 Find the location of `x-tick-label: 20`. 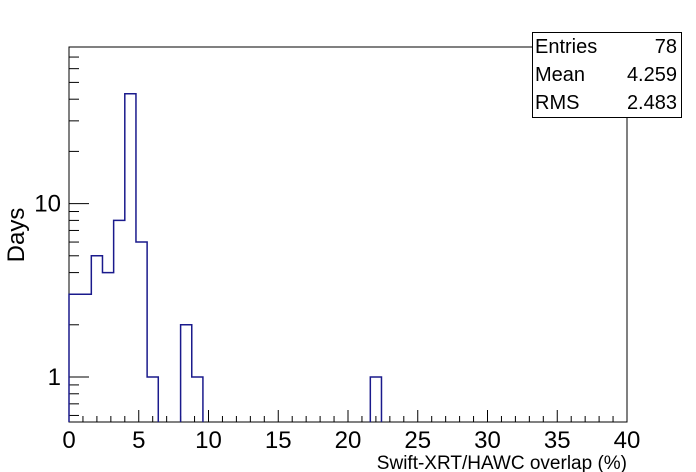

x-tick-label: 20 is located at coordinates (348, 440).